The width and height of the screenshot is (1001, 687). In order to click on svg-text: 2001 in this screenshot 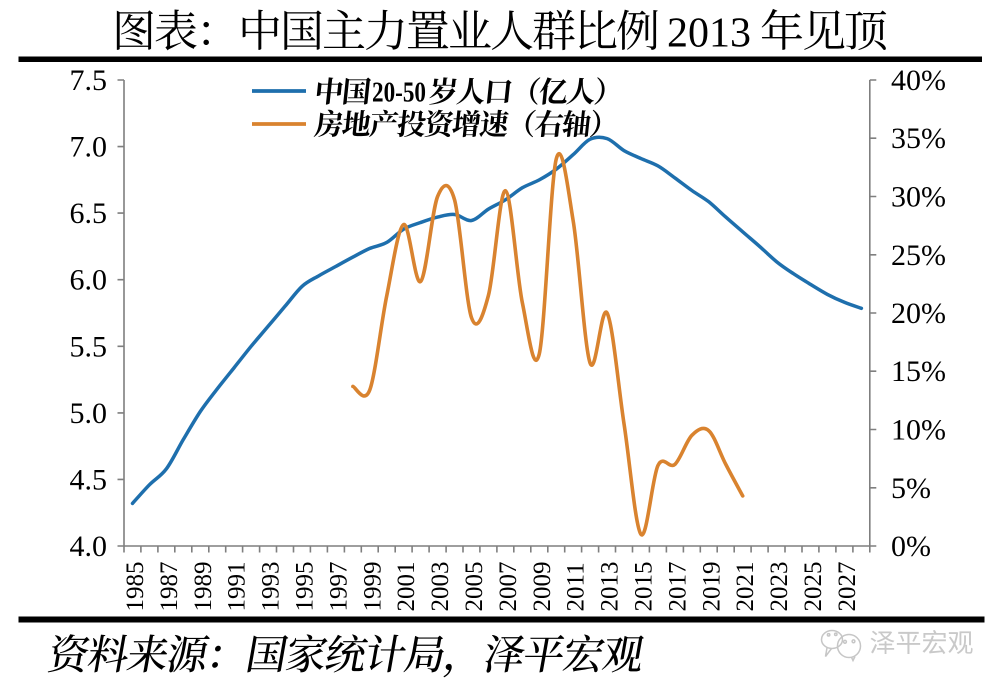, I will do `click(406, 587)`.